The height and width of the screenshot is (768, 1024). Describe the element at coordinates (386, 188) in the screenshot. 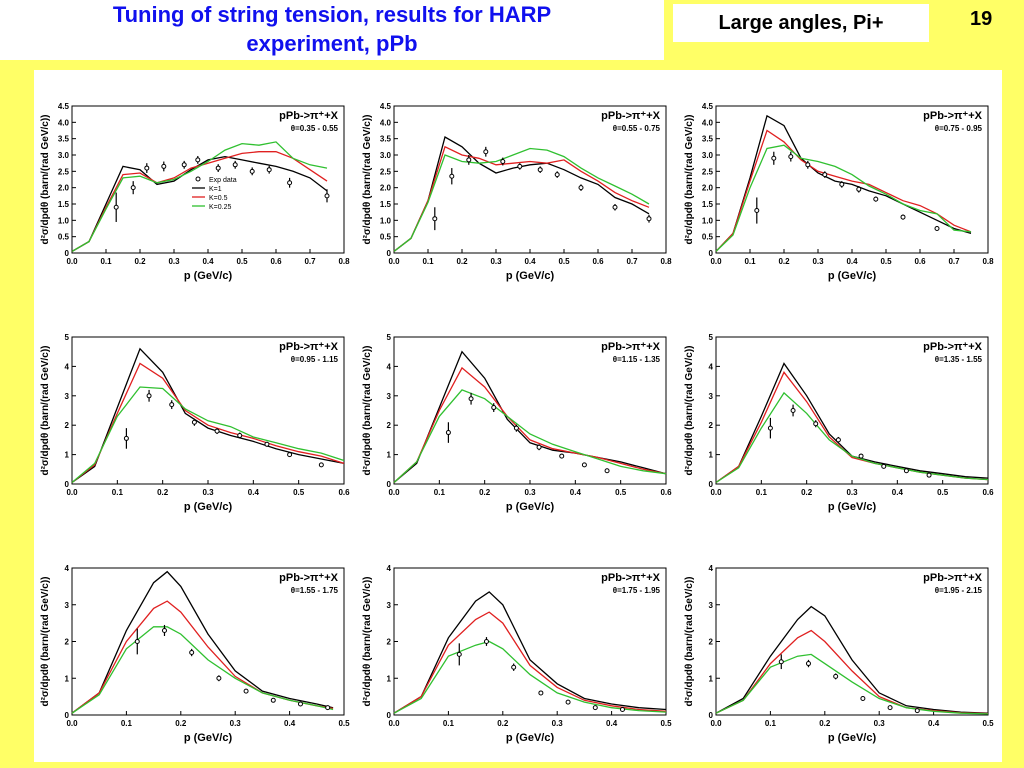

I see `y-tick-label: 2.0` at that location.